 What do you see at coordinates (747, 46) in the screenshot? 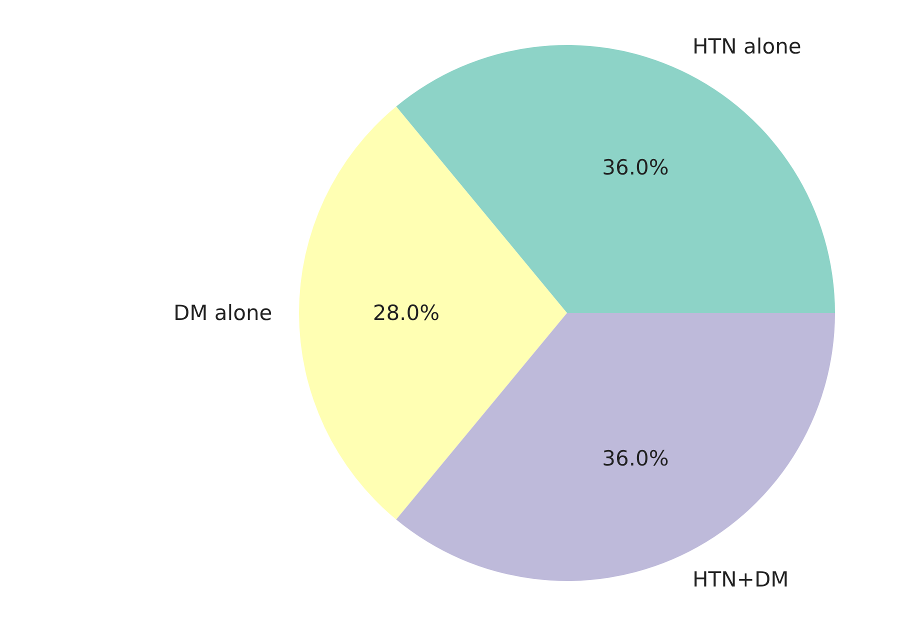
I see `slice-label: HTN alone` at bounding box center [747, 46].